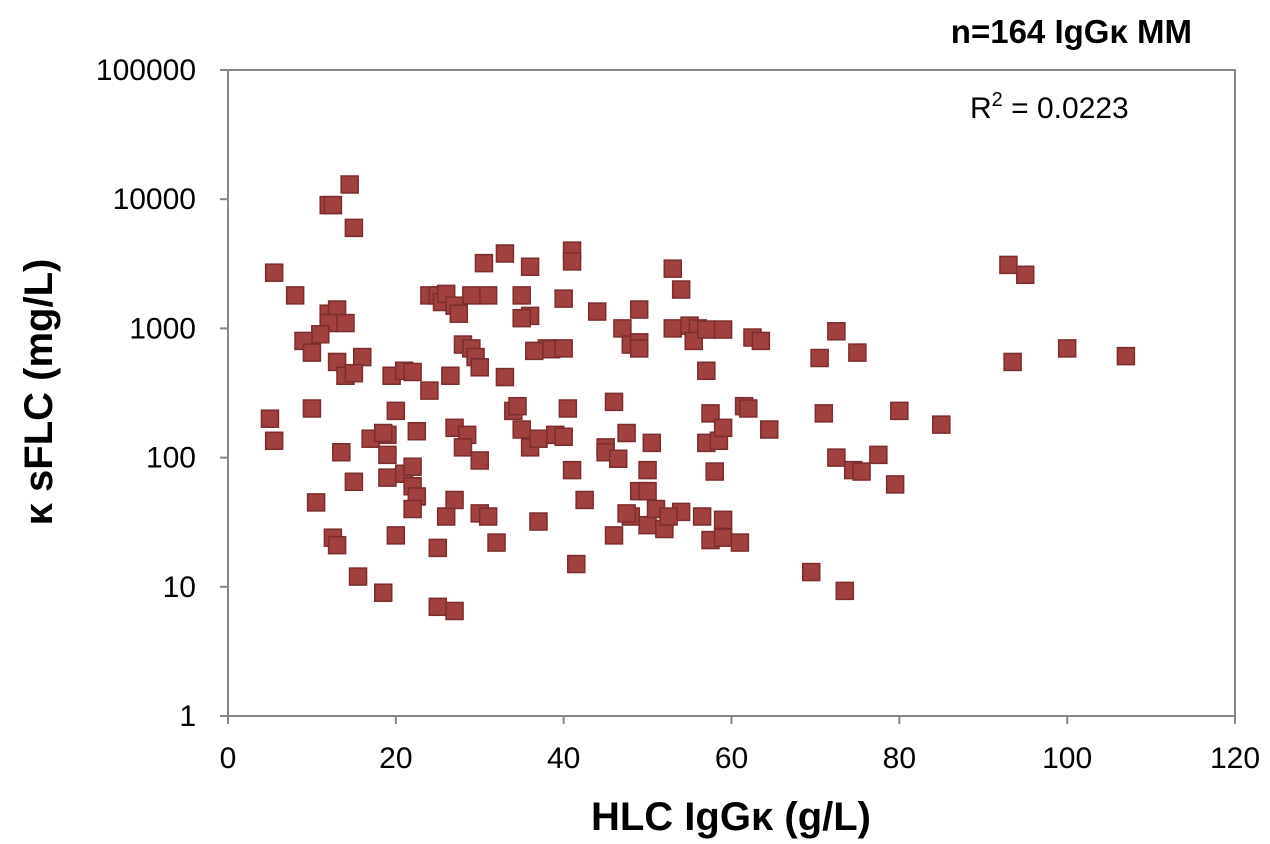  Describe the element at coordinates (997, 100) in the screenshot. I see `r-squared-superscript: 2` at that location.